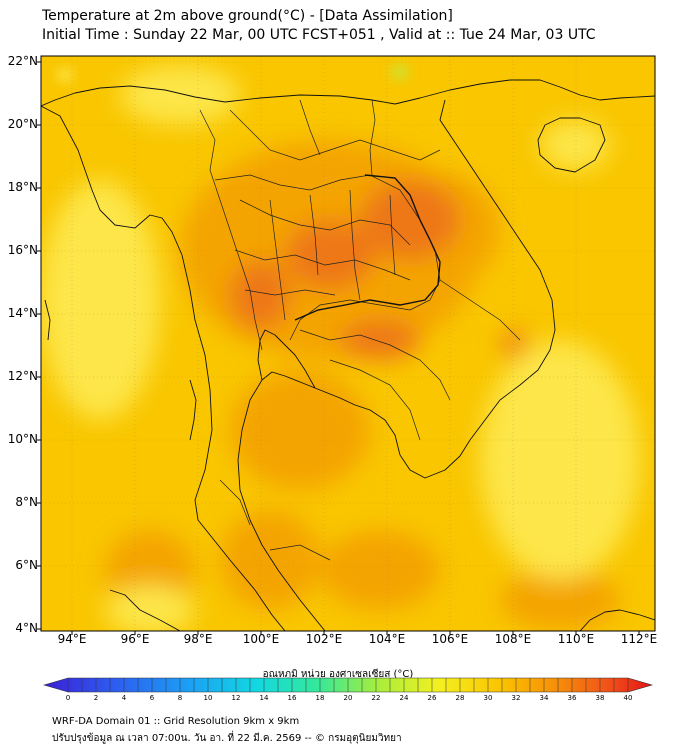  What do you see at coordinates (22, 250) in the screenshot?
I see `lat-label: 16°N` at bounding box center [22, 250].